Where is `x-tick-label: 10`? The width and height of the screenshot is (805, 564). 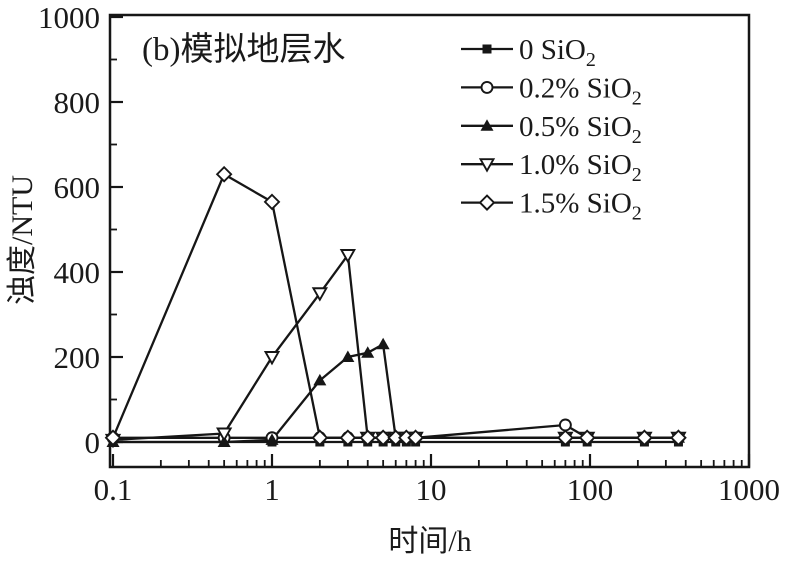
x-tick-label: 10 is located at coordinates (431, 489).